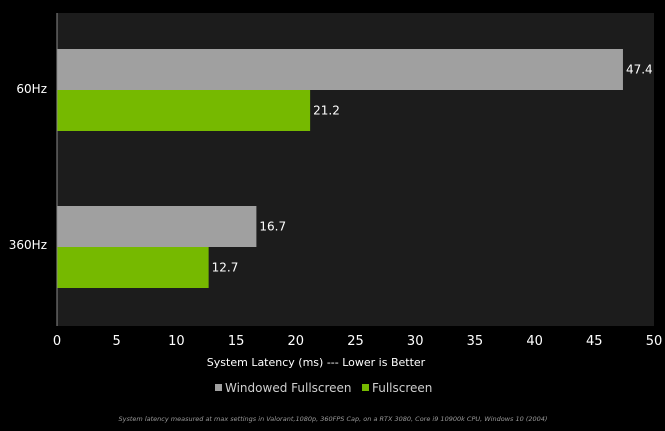 The height and width of the screenshot is (431, 665). Describe the element at coordinates (340, 69) in the screenshot. I see `bar-windowed-fullscreen-60hz` at that location.